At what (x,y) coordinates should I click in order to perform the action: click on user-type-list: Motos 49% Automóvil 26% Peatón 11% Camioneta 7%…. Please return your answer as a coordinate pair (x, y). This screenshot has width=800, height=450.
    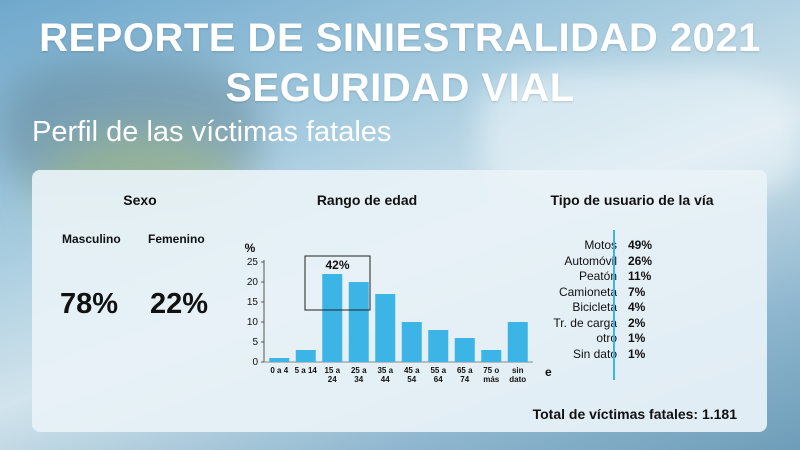
    Looking at the image, I should click on (607, 300).